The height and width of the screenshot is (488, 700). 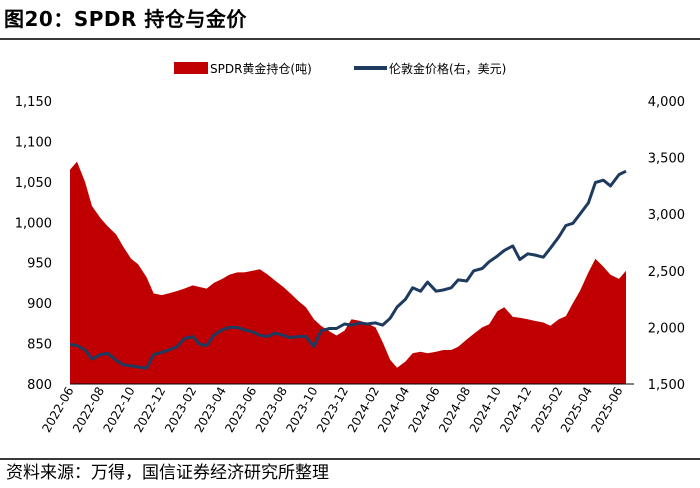 I want to click on y-left-tick-label: 1,000, so click(x=33, y=223).